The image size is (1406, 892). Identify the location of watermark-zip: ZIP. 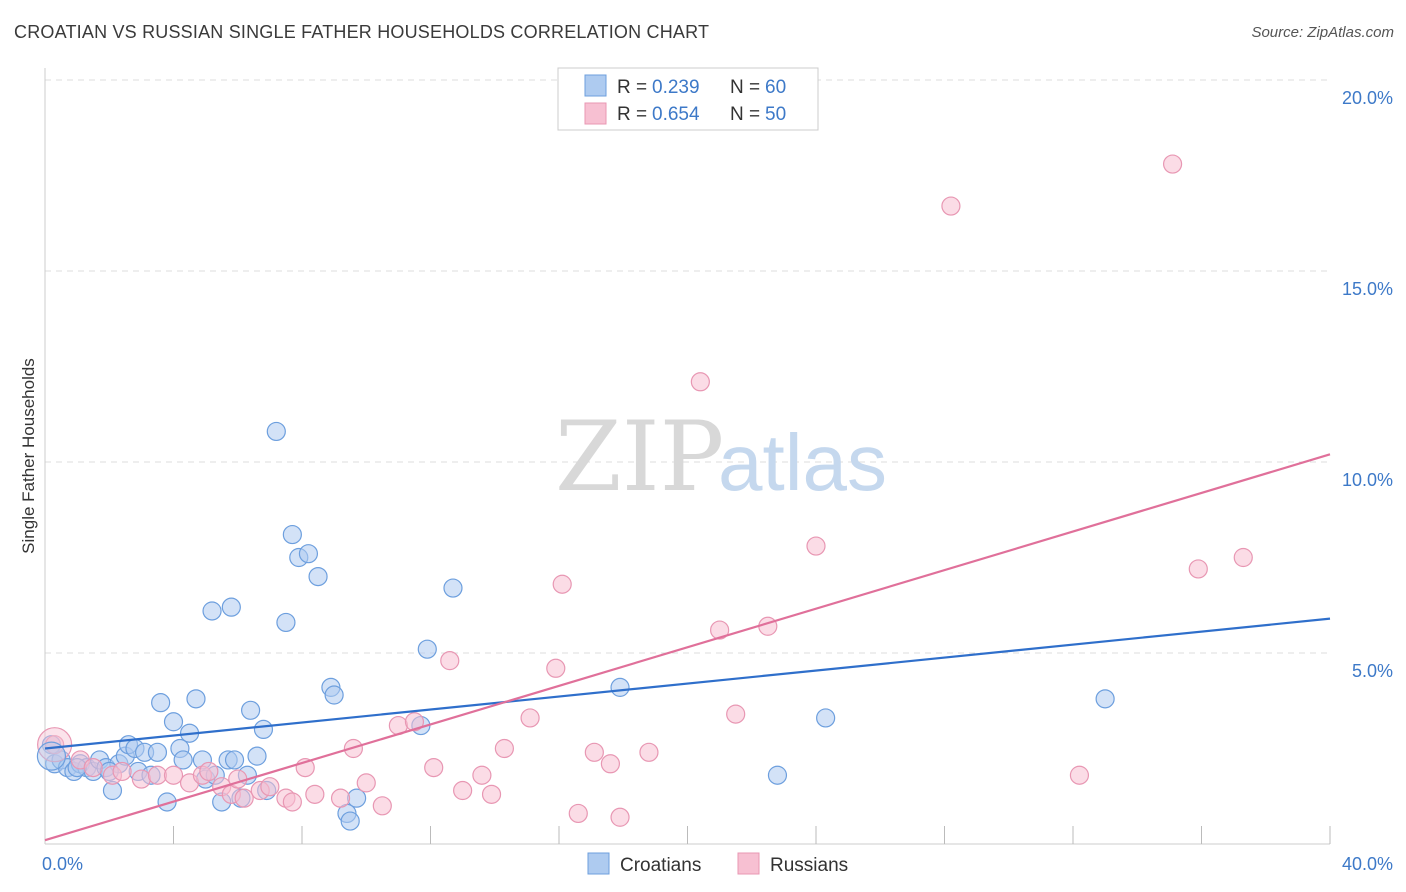
(639, 457).